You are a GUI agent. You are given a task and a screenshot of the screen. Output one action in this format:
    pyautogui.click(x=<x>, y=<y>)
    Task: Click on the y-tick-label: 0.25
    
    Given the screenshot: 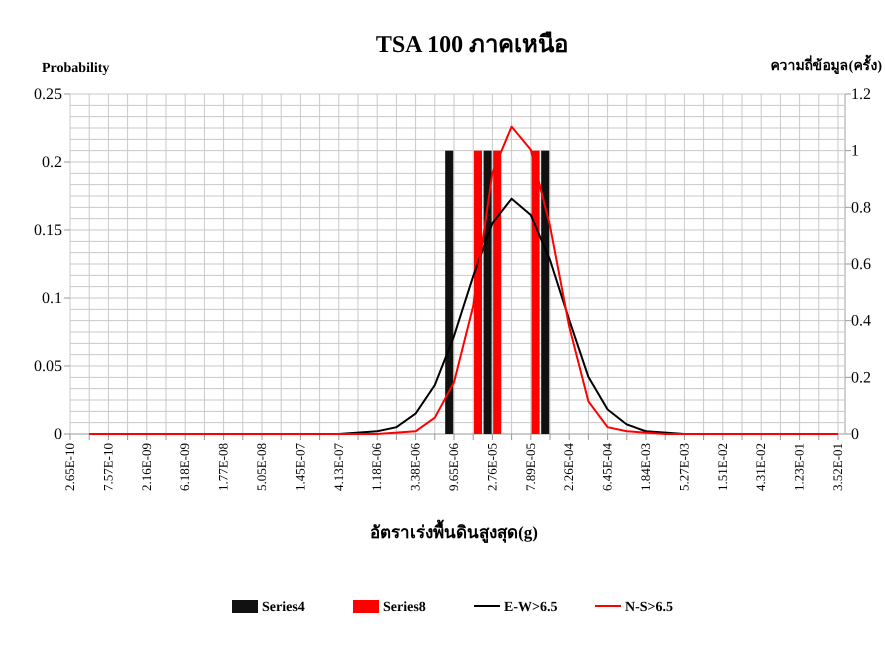 What is the action you would take?
    pyautogui.click(x=48, y=94)
    